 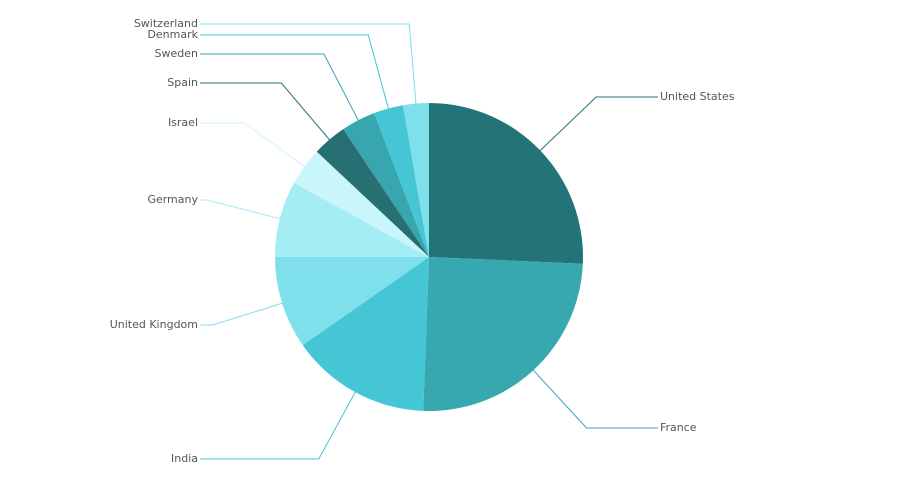 What do you see at coordinates (166, 23) in the screenshot?
I see `slice-label: Switzerland` at bounding box center [166, 23].